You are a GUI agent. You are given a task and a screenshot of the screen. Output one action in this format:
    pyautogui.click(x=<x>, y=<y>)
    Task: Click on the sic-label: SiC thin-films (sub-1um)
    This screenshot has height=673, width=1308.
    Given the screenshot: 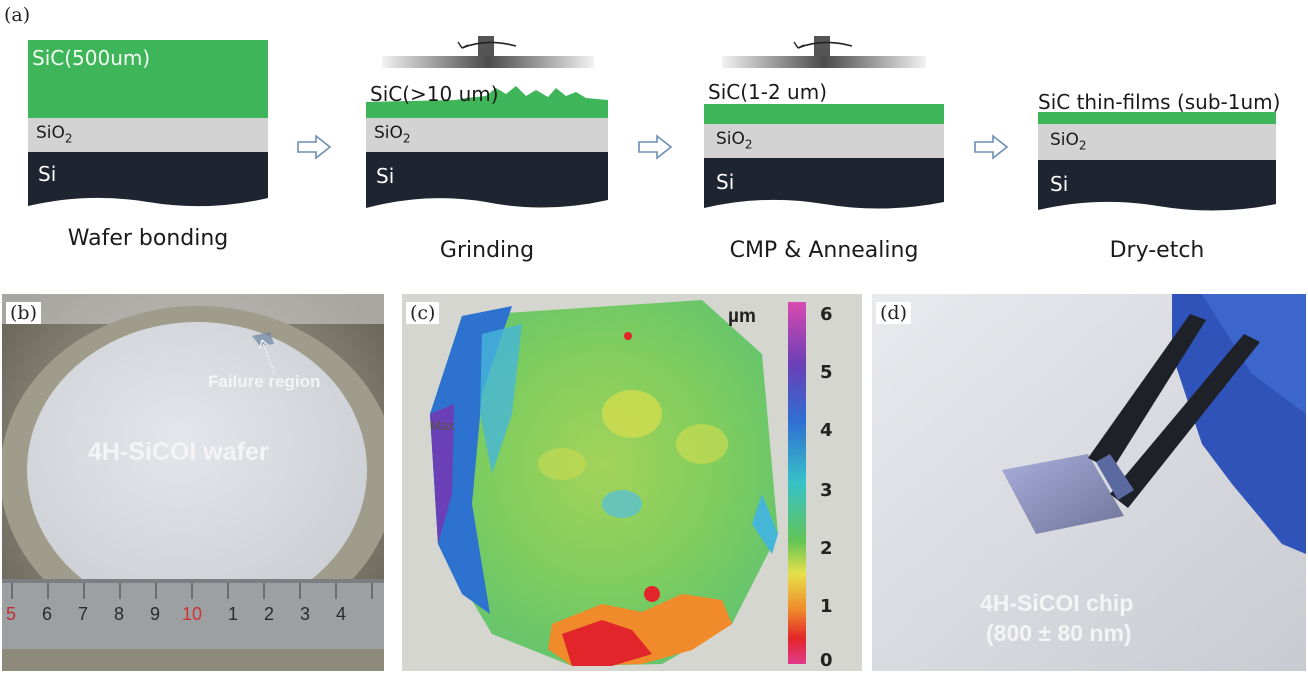 What is the action you would take?
    pyautogui.click(x=1159, y=102)
    